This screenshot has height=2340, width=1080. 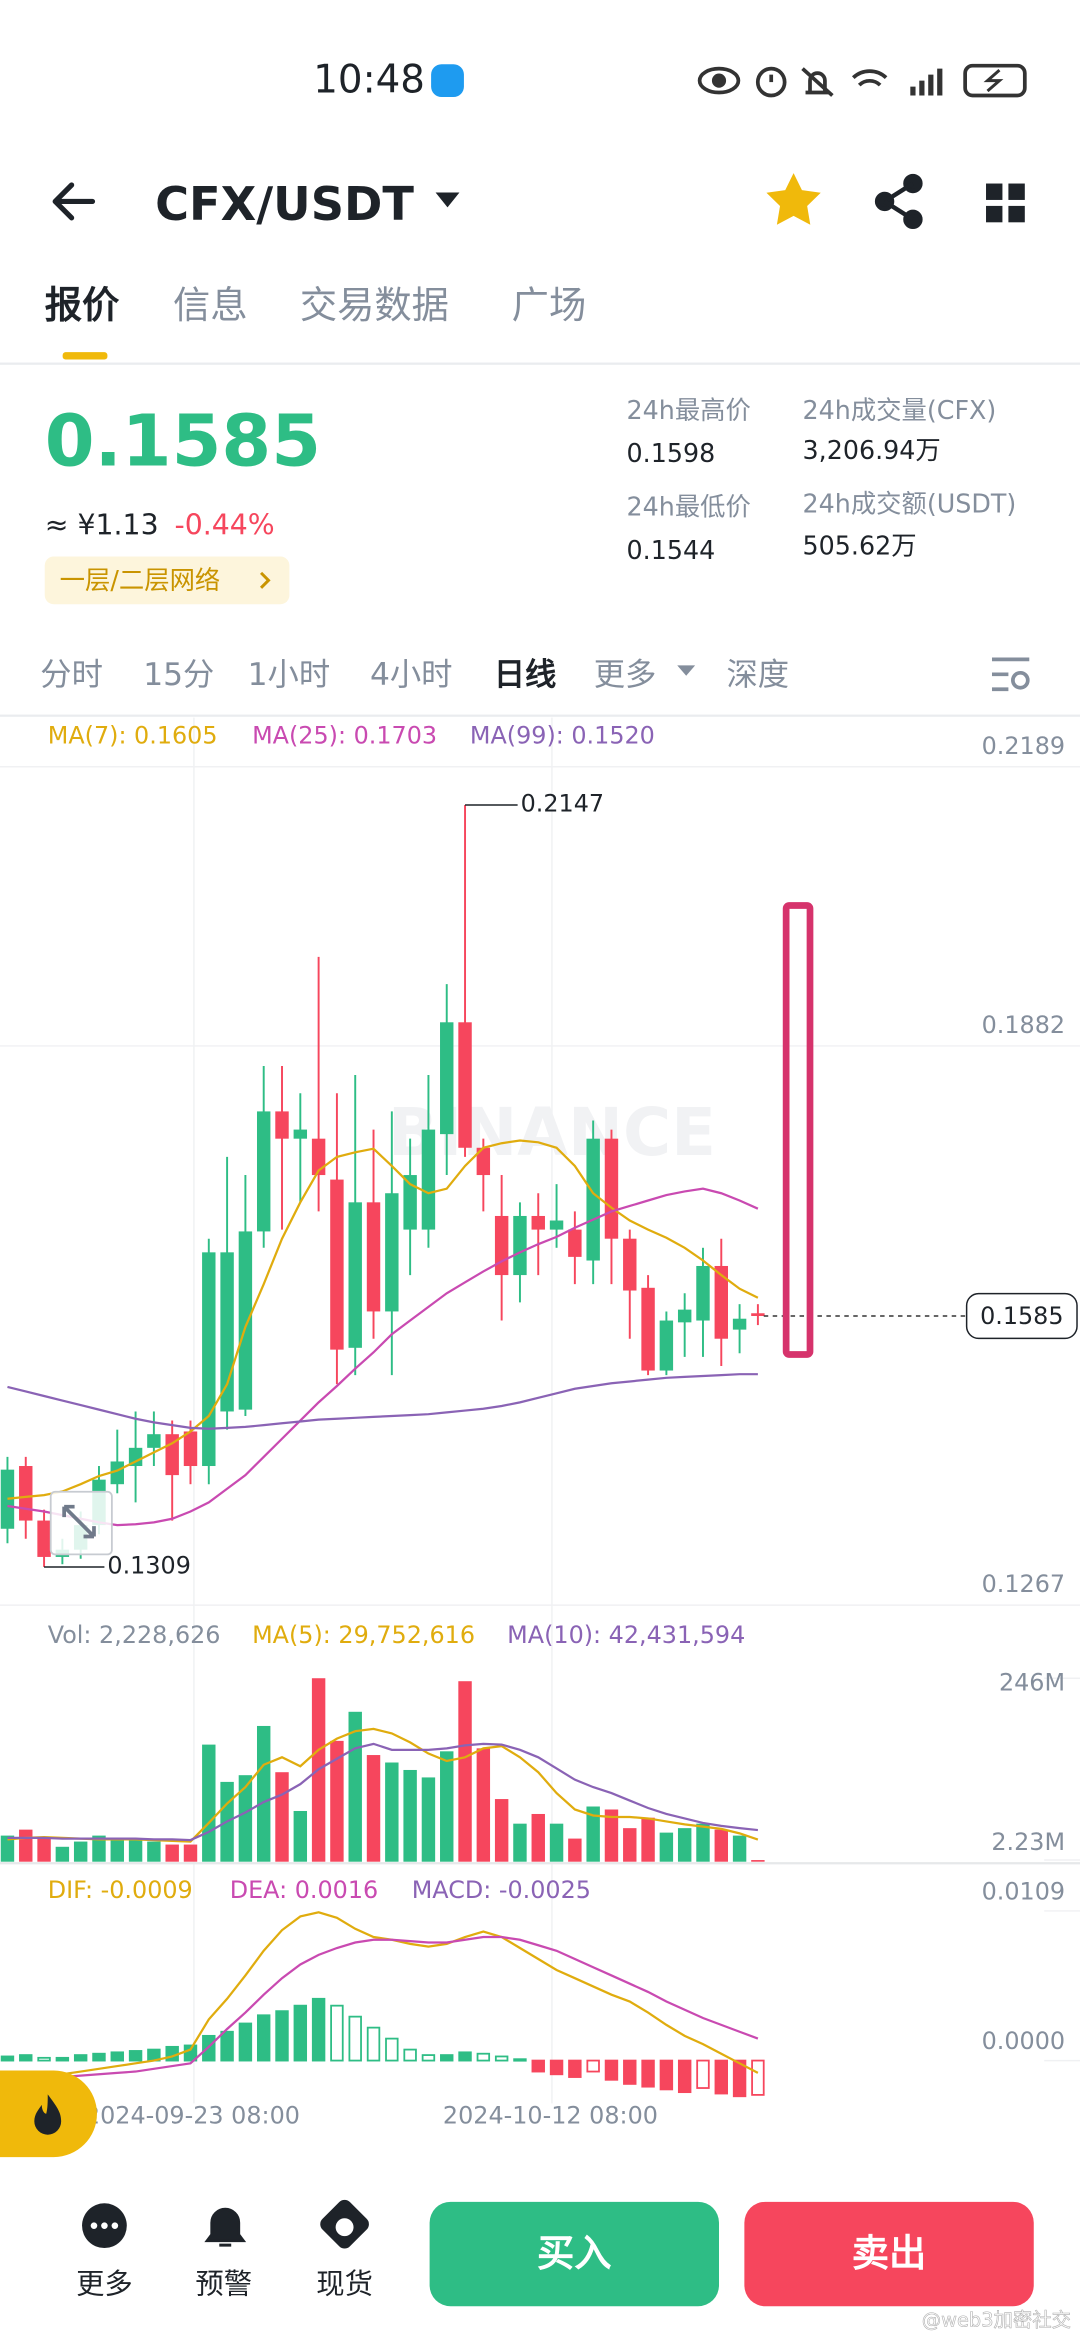 What do you see at coordinates (178, 675) in the screenshot?
I see `interval: 15分` at bounding box center [178, 675].